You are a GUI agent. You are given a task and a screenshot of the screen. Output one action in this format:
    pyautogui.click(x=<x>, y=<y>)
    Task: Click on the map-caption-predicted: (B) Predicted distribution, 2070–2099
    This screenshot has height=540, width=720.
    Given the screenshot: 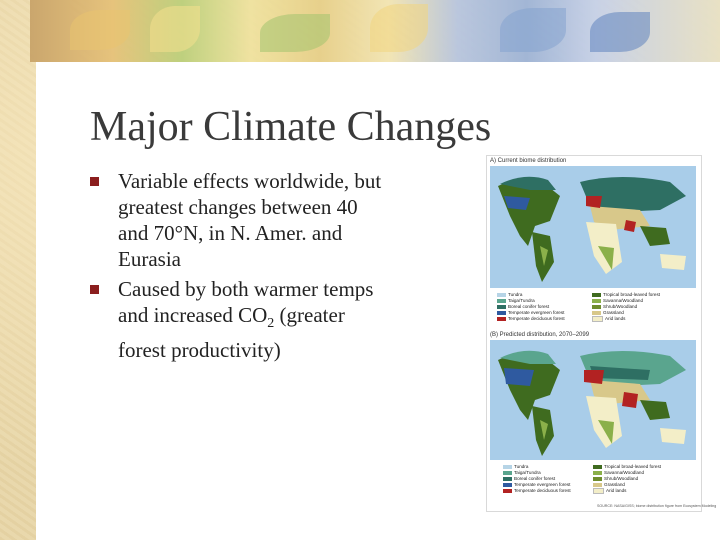 What is the action you would take?
    pyautogui.click(x=540, y=335)
    